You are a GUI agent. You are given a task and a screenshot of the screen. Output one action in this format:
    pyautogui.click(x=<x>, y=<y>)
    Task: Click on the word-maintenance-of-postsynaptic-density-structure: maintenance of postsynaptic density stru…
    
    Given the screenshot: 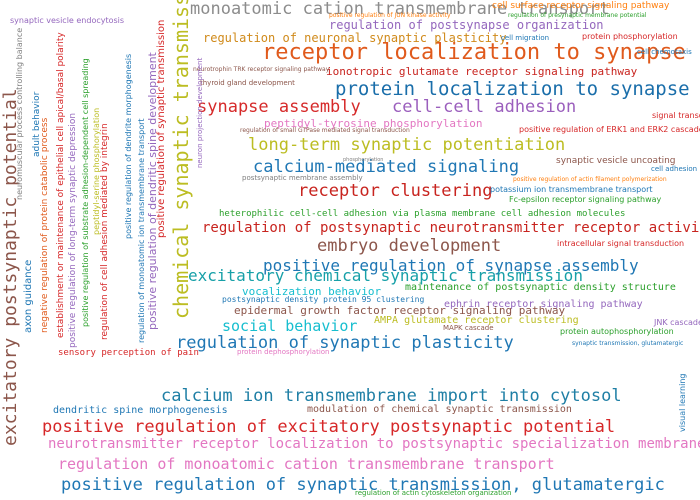 What is the action you would take?
    pyautogui.click(x=540, y=287)
    